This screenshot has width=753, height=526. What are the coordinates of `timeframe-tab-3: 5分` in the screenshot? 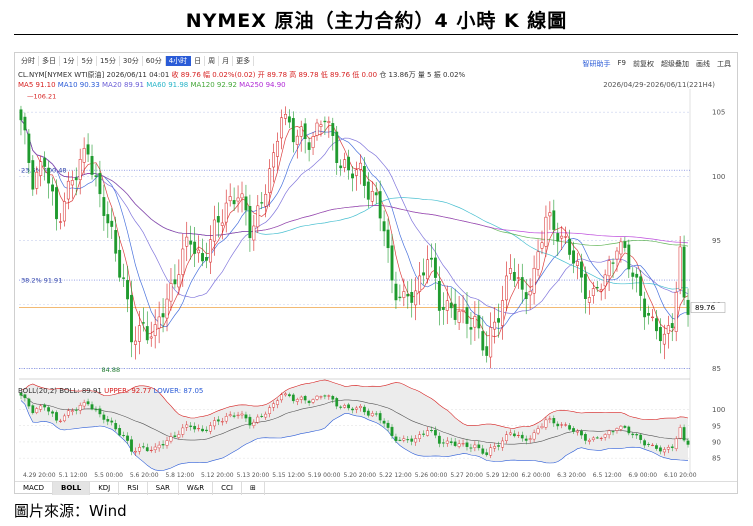 It's located at (87, 61).